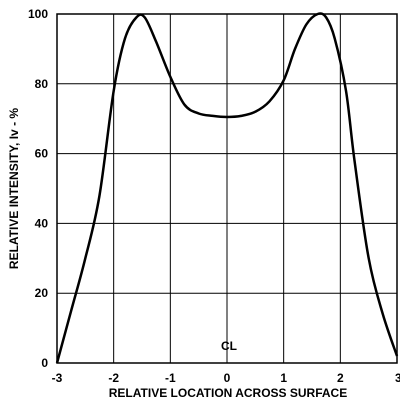 This screenshot has width=400, height=404. Describe the element at coordinates (42, 154) in the screenshot. I see `y-tick-label: 60` at that location.